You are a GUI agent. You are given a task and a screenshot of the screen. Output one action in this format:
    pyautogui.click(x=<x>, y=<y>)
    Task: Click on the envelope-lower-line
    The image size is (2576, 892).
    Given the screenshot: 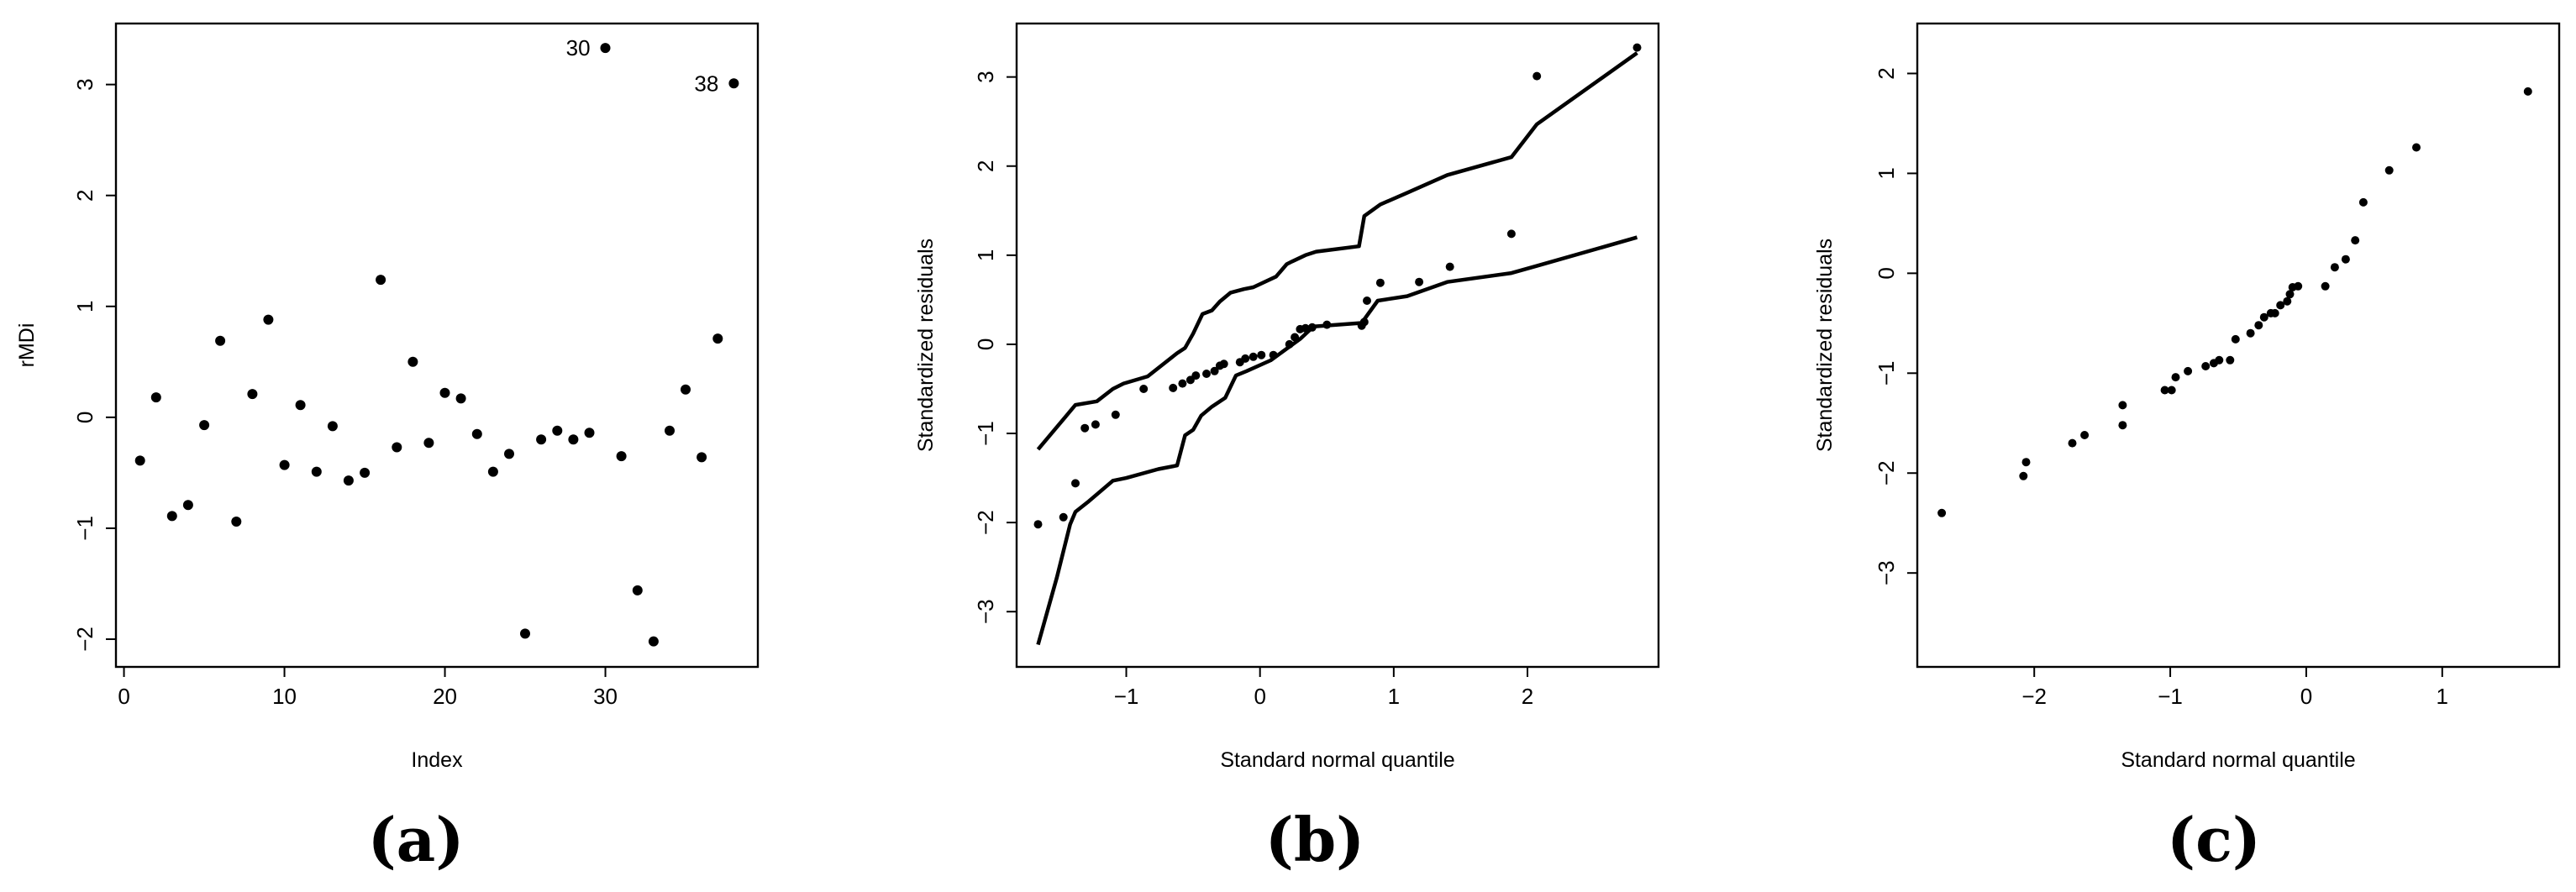 What is the action you would take?
    pyautogui.click(x=1337, y=440)
    